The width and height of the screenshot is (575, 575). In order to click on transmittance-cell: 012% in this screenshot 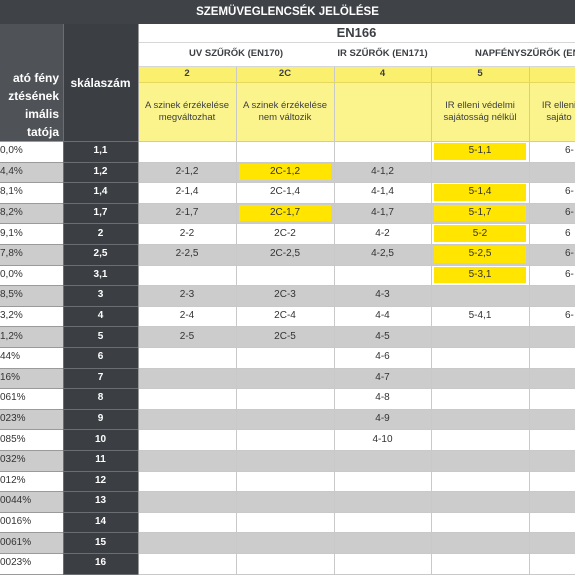, I will do `click(31, 481)`.